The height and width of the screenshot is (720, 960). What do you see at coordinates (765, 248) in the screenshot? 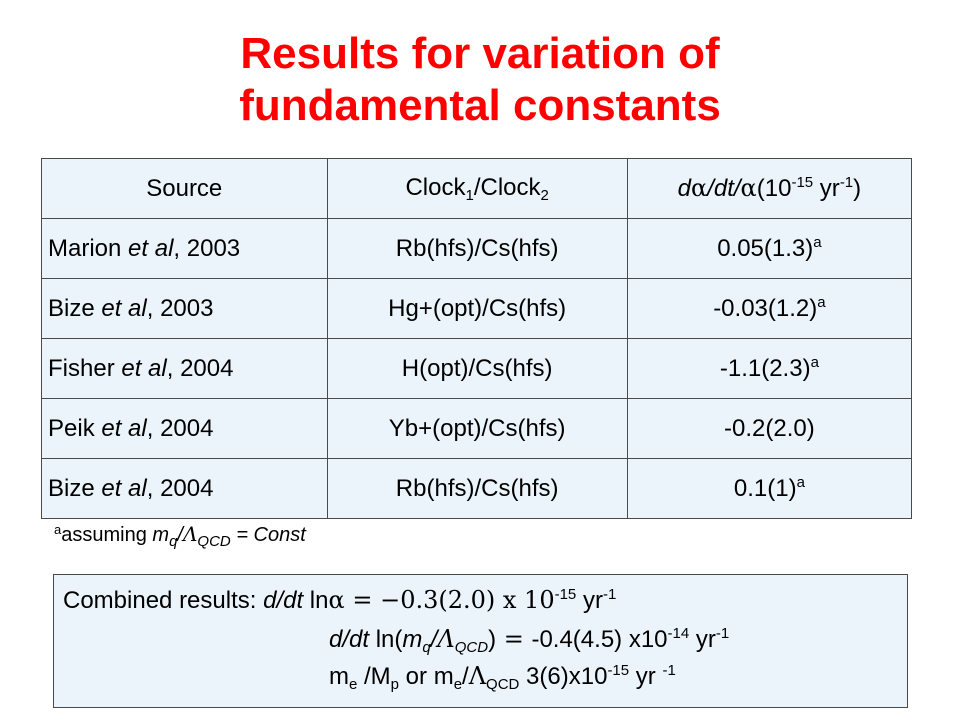
I see `cell-value-number: 0.05(1.3)` at bounding box center [765, 248].